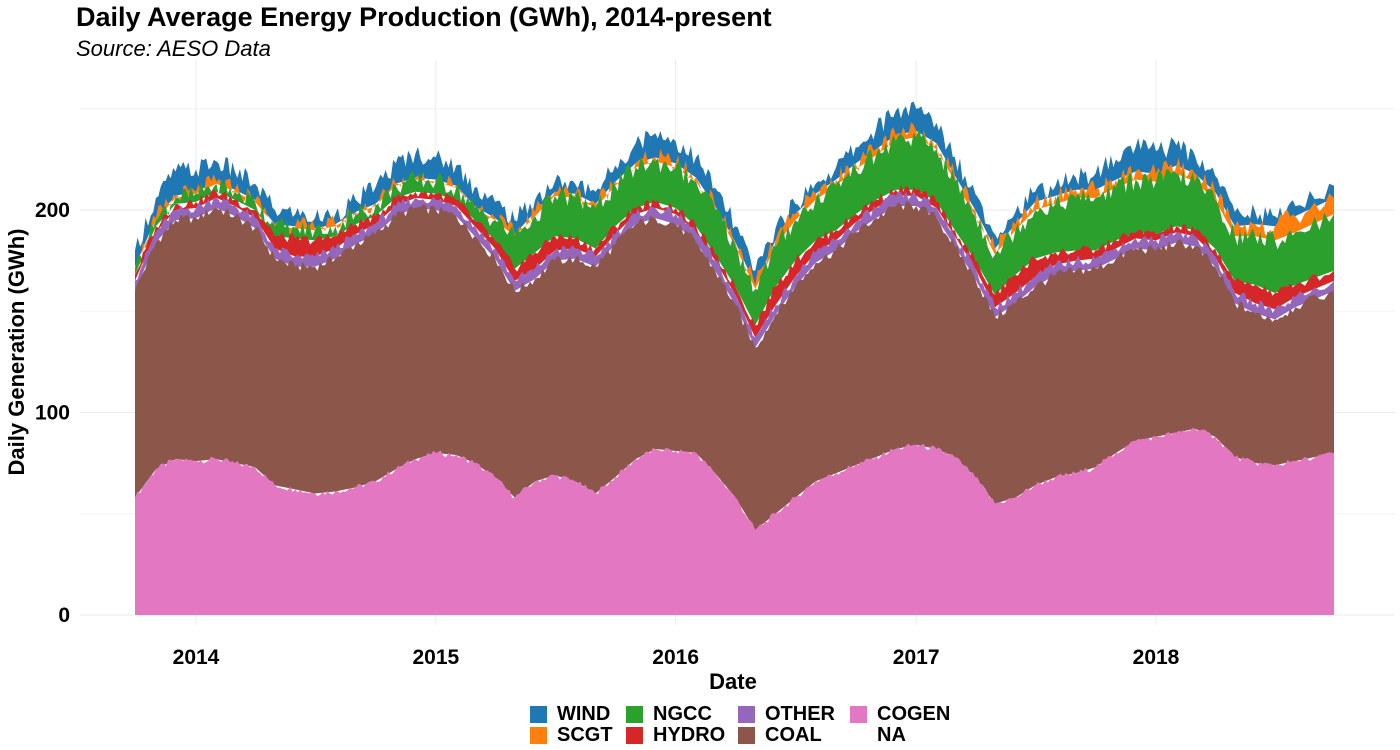  What do you see at coordinates (585, 735) in the screenshot?
I see `legend-label: SCGT` at bounding box center [585, 735].